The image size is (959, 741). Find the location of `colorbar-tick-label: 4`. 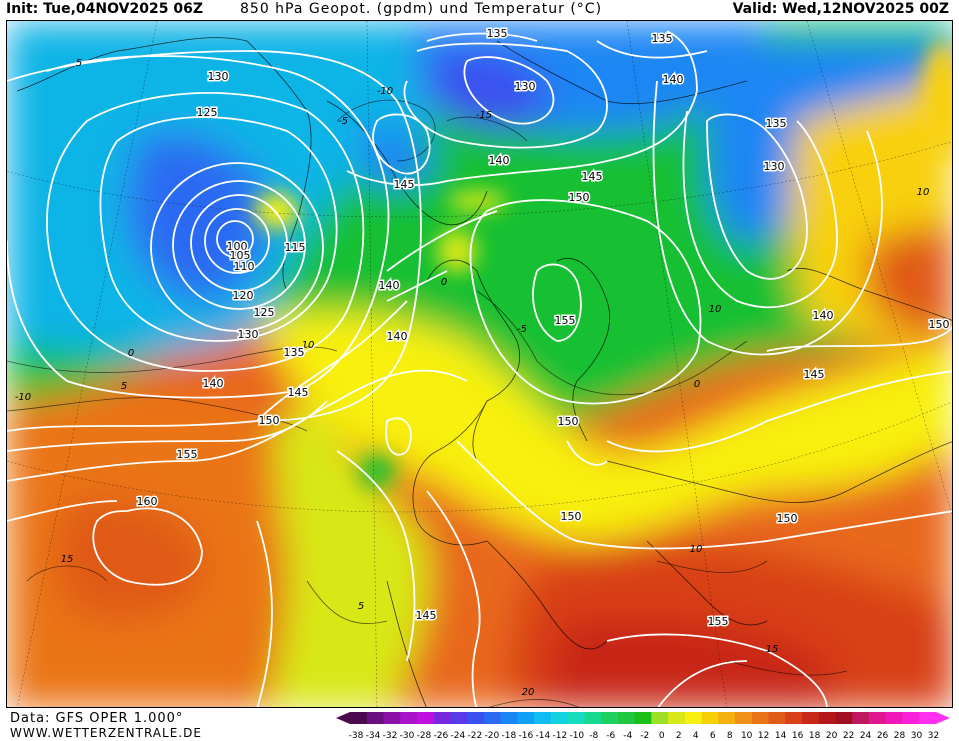

colorbar-tick-label: 4 is located at coordinates (696, 735).